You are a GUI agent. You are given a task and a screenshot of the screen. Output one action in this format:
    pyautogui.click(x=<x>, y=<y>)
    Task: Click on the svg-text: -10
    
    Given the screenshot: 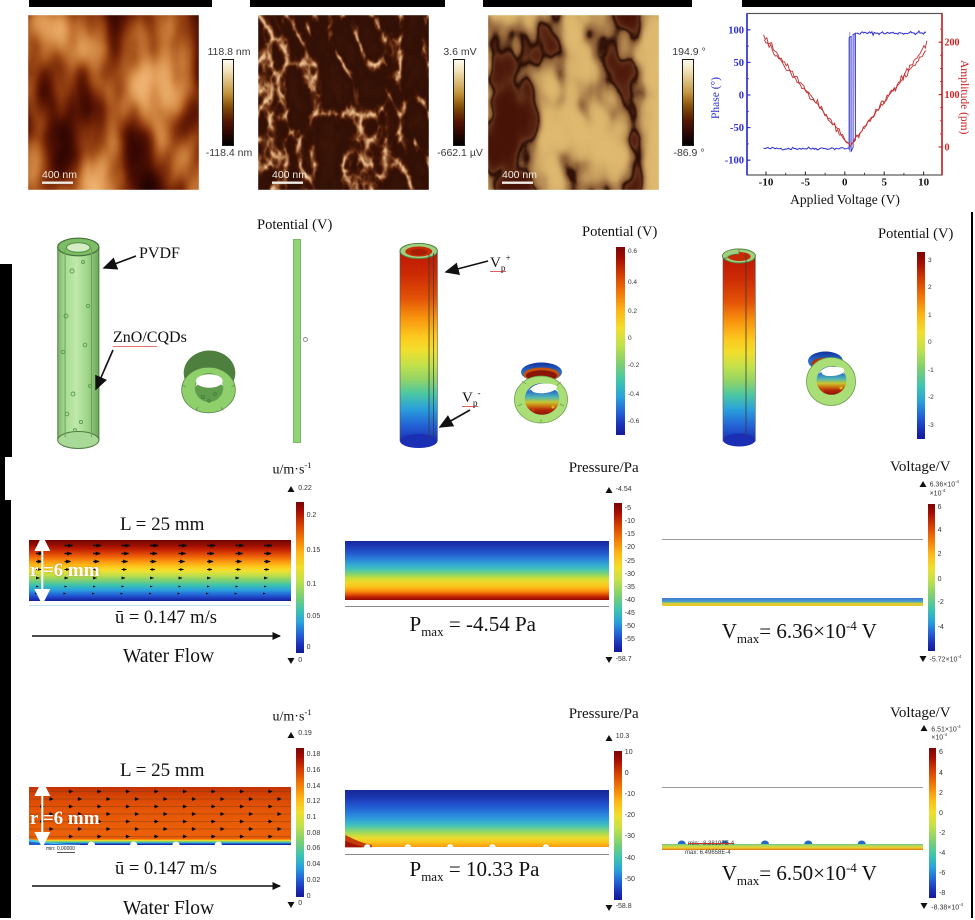 What is the action you would take?
    pyautogui.click(x=766, y=183)
    